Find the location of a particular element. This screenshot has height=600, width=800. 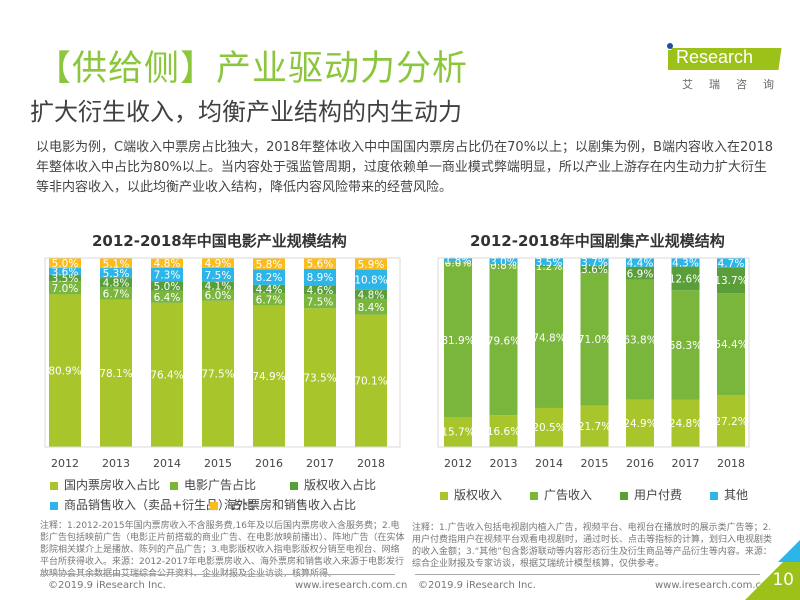

data-label: 20.5% is located at coordinates (548, 428).